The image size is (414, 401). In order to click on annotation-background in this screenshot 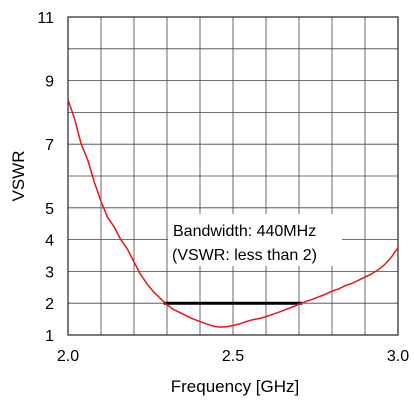, I will do `click(255, 240)`.